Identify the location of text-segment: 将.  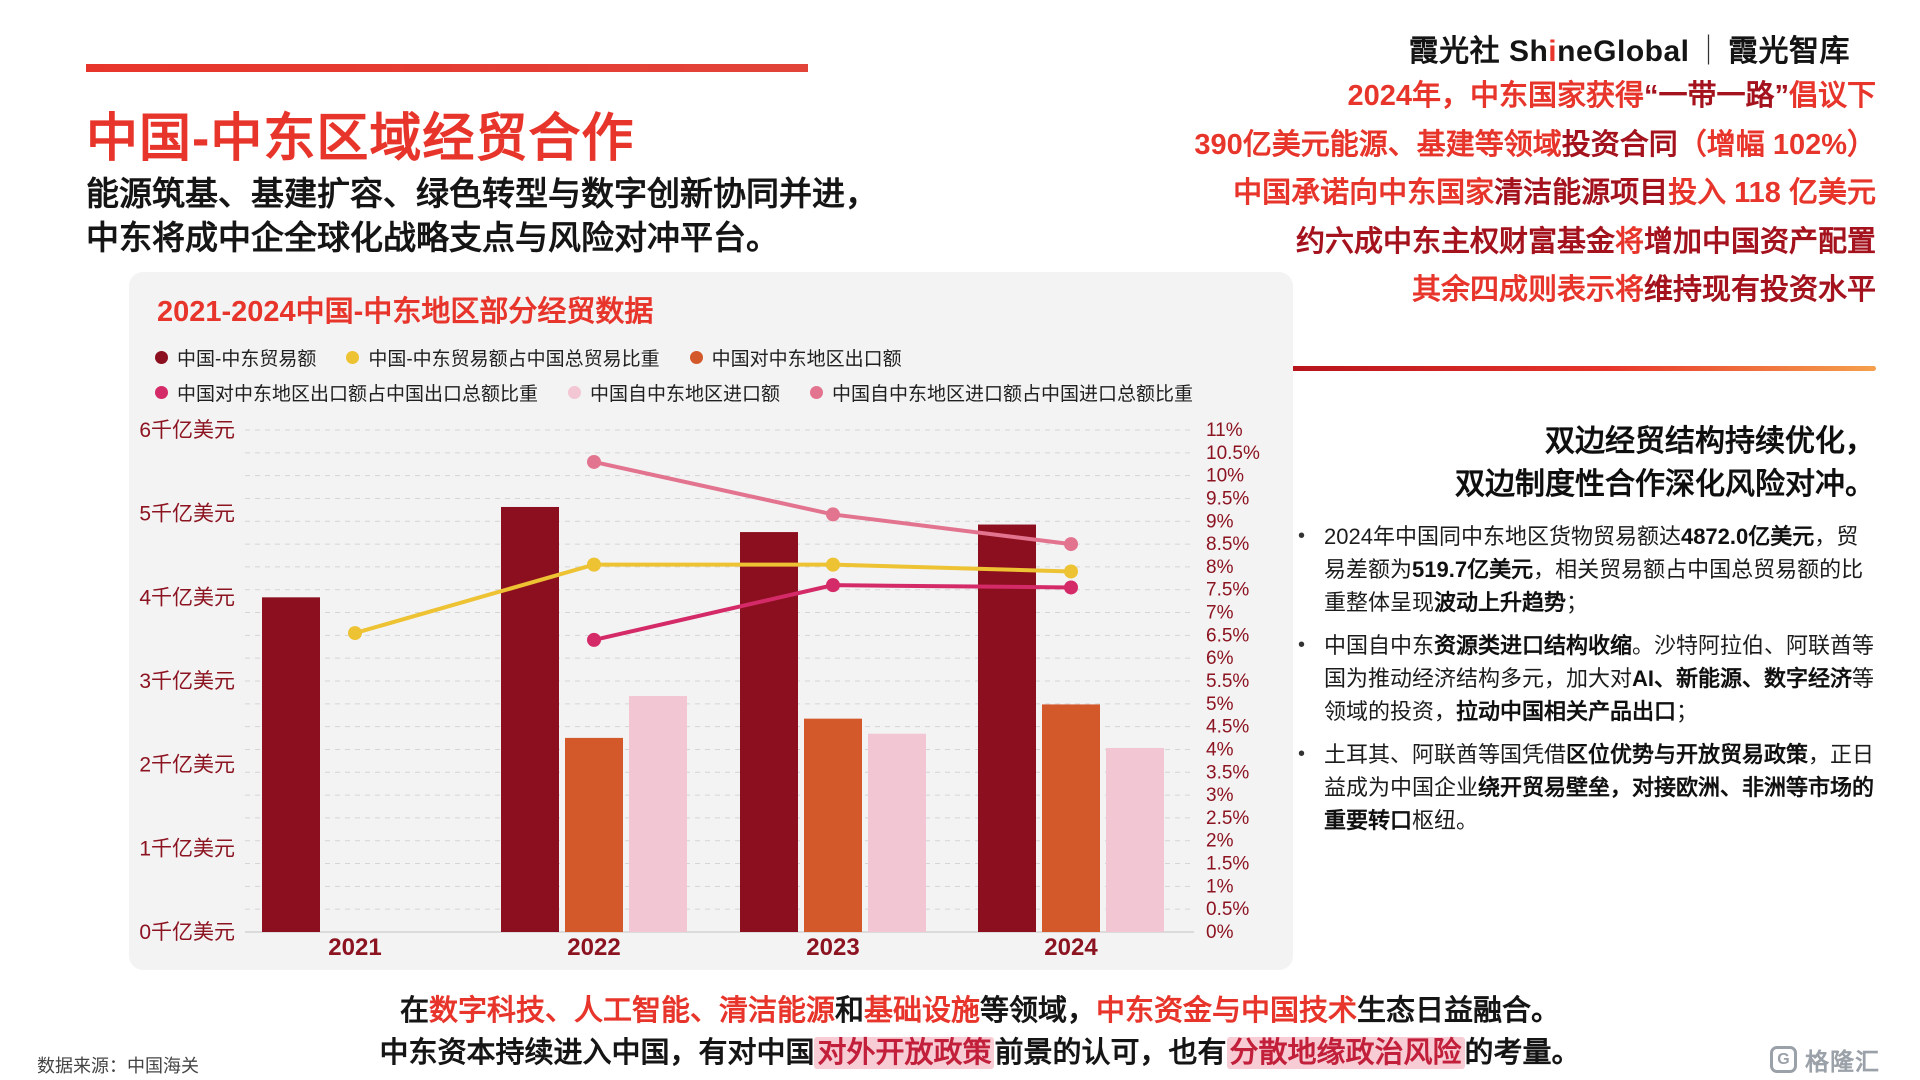
(1629, 241).